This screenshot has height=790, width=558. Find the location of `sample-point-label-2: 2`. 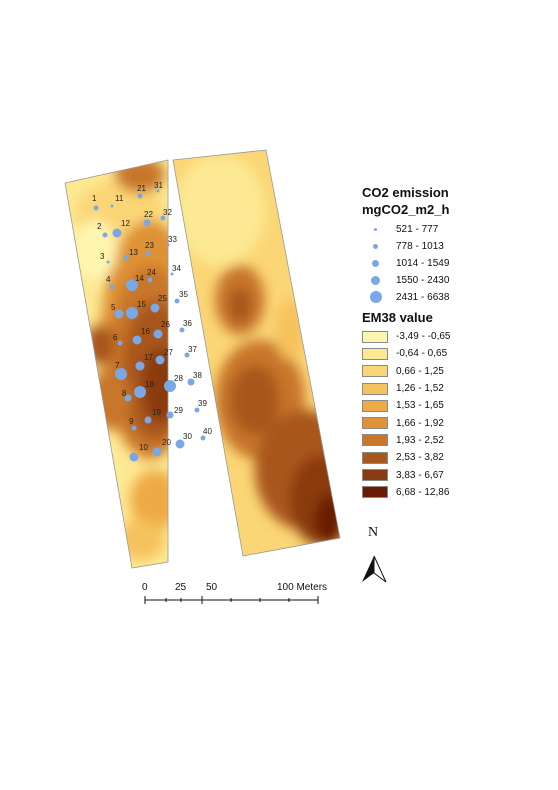

sample-point-label-2: 2 is located at coordinates (99, 226).